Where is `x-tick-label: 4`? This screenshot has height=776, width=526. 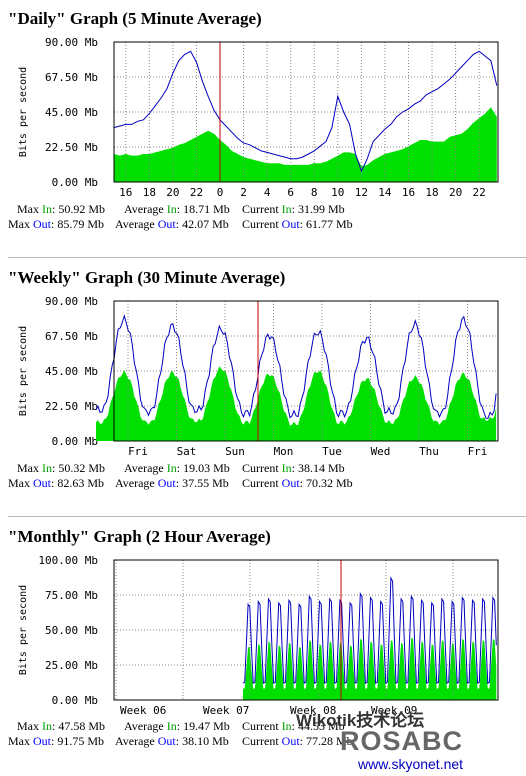 x-tick-label: 4 is located at coordinates (267, 192).